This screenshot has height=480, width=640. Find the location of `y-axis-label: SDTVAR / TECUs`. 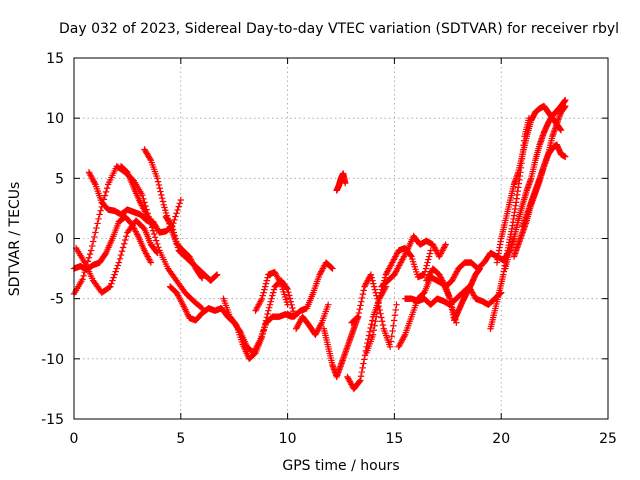

y-axis-label: SDTVAR / TECUs is located at coordinates (15, 239).